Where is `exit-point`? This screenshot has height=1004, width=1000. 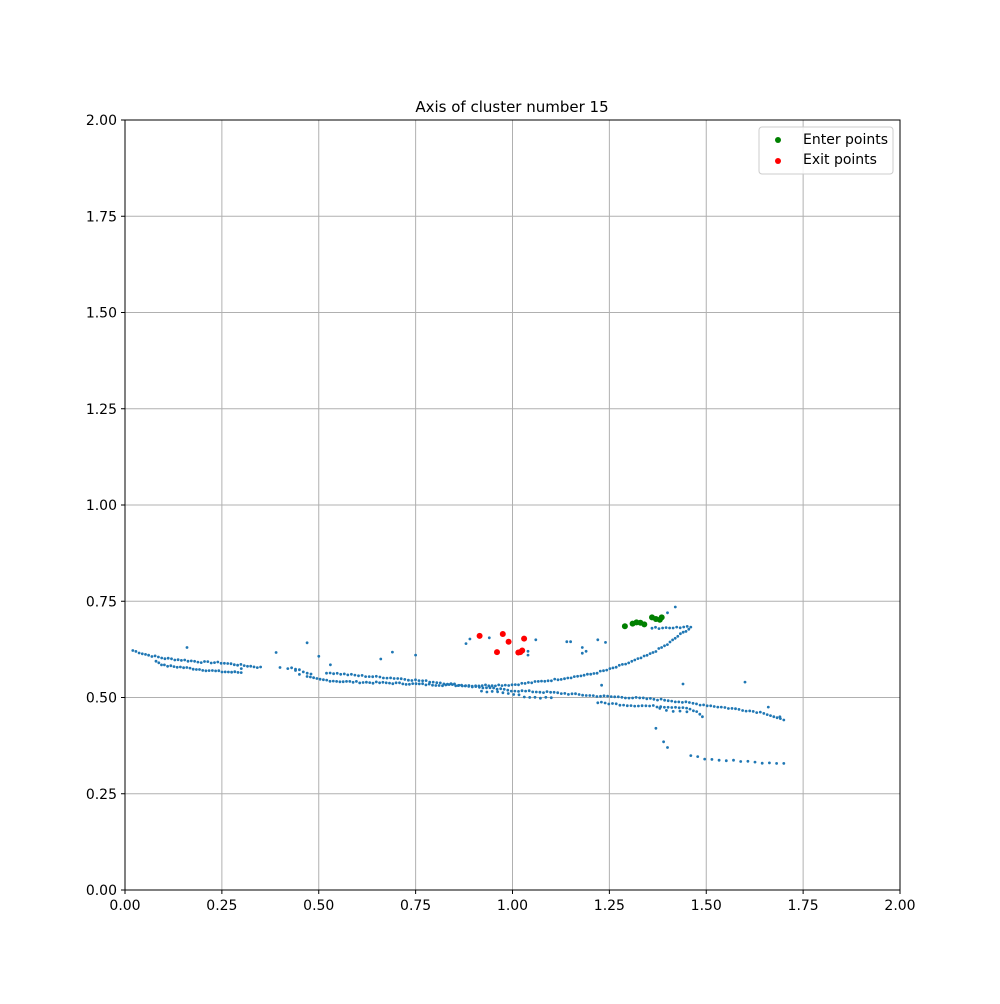
exit-point is located at coordinates (503, 634).